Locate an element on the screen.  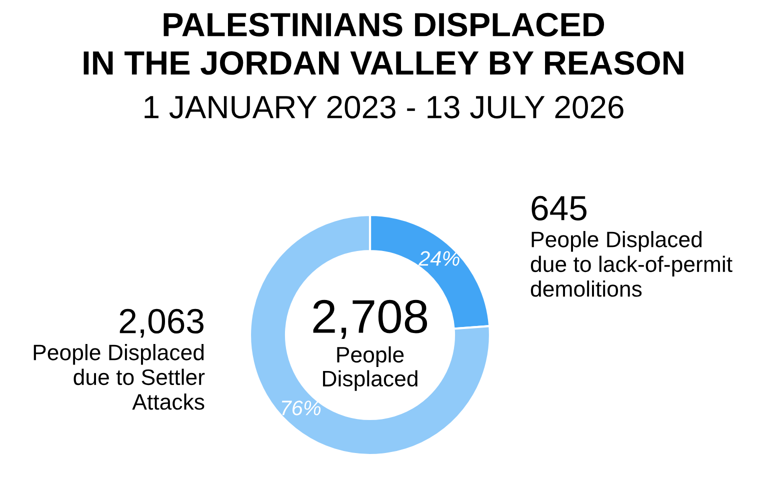
text: People Displaced is located at coordinates (370, 368).